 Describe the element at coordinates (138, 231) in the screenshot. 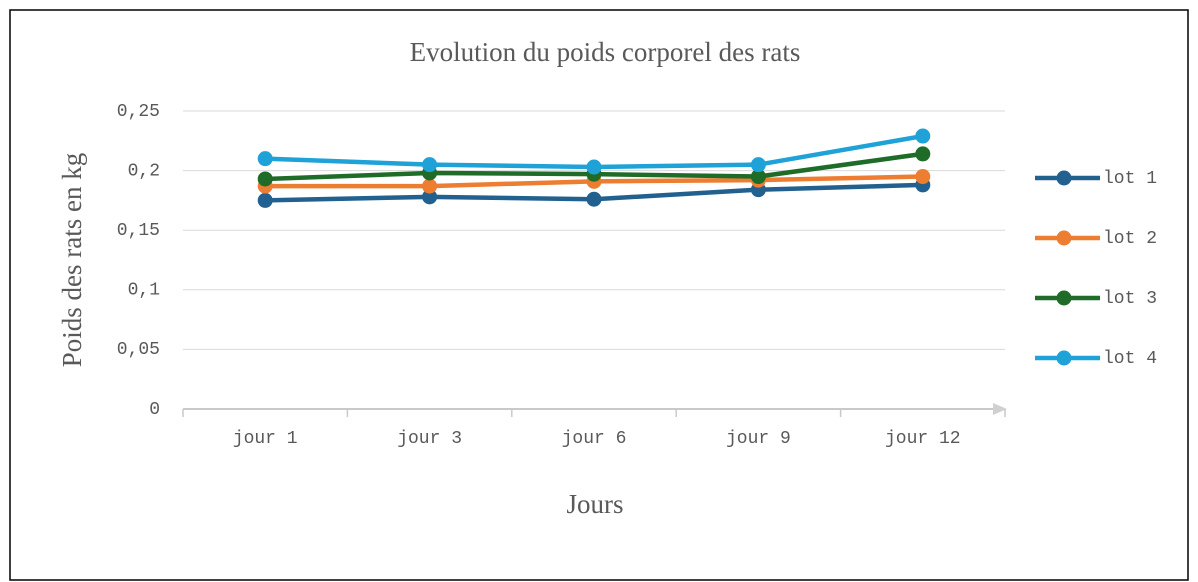

I see `y-tick-label: 0,15` at that location.